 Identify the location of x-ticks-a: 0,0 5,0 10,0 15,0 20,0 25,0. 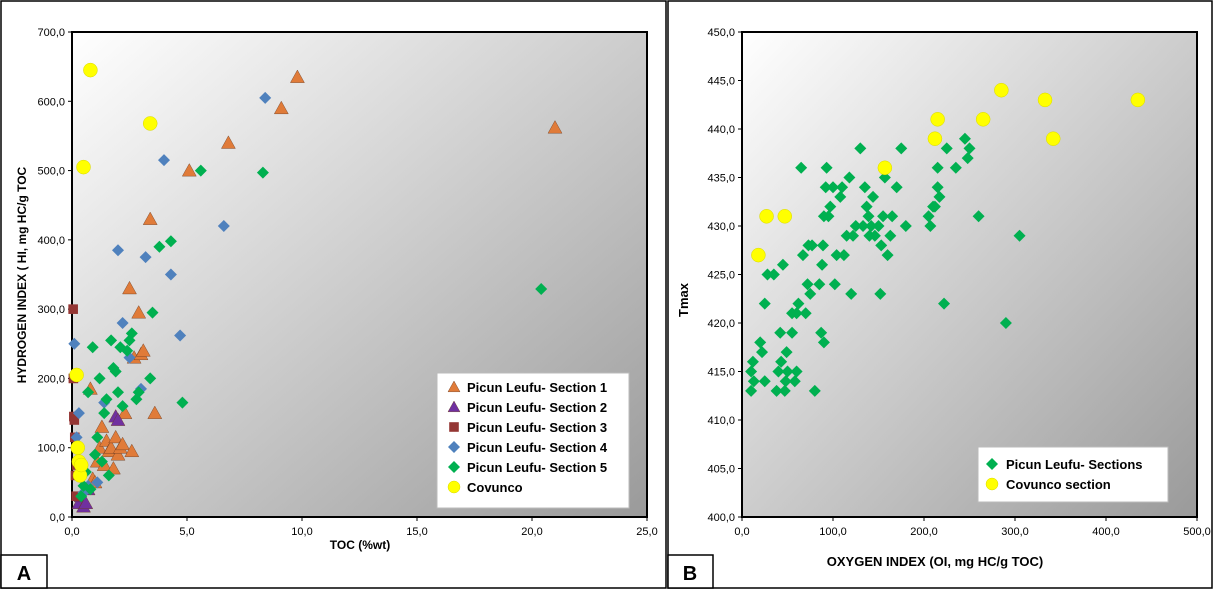
(361, 527).